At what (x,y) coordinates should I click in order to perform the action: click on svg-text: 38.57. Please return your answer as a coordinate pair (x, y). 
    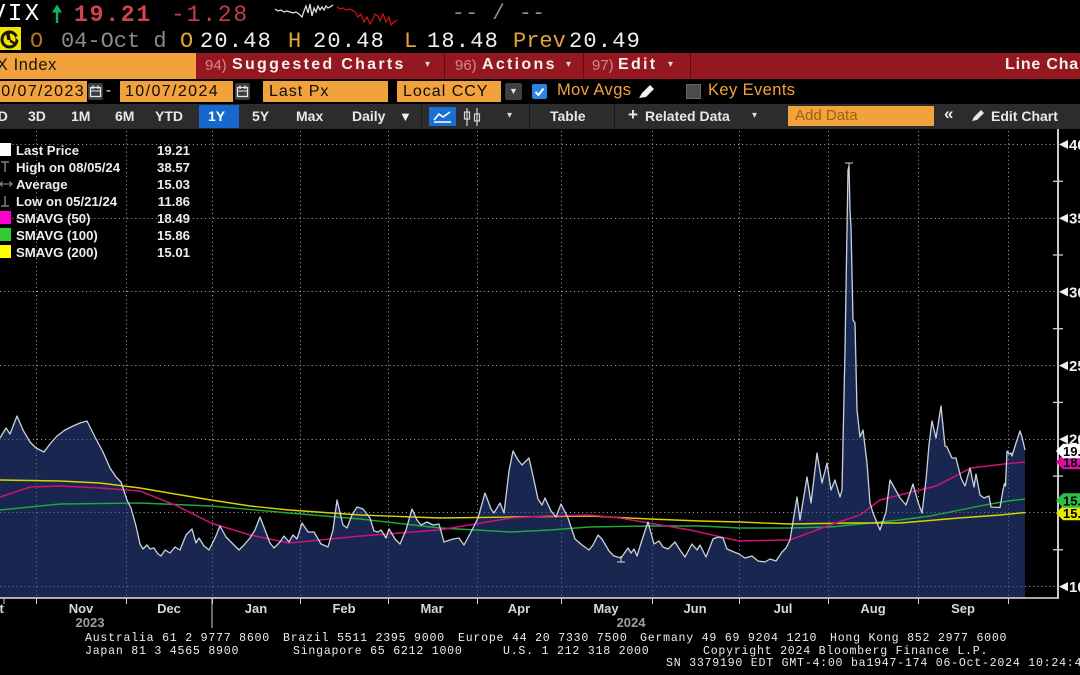
    Looking at the image, I should click on (173, 167).